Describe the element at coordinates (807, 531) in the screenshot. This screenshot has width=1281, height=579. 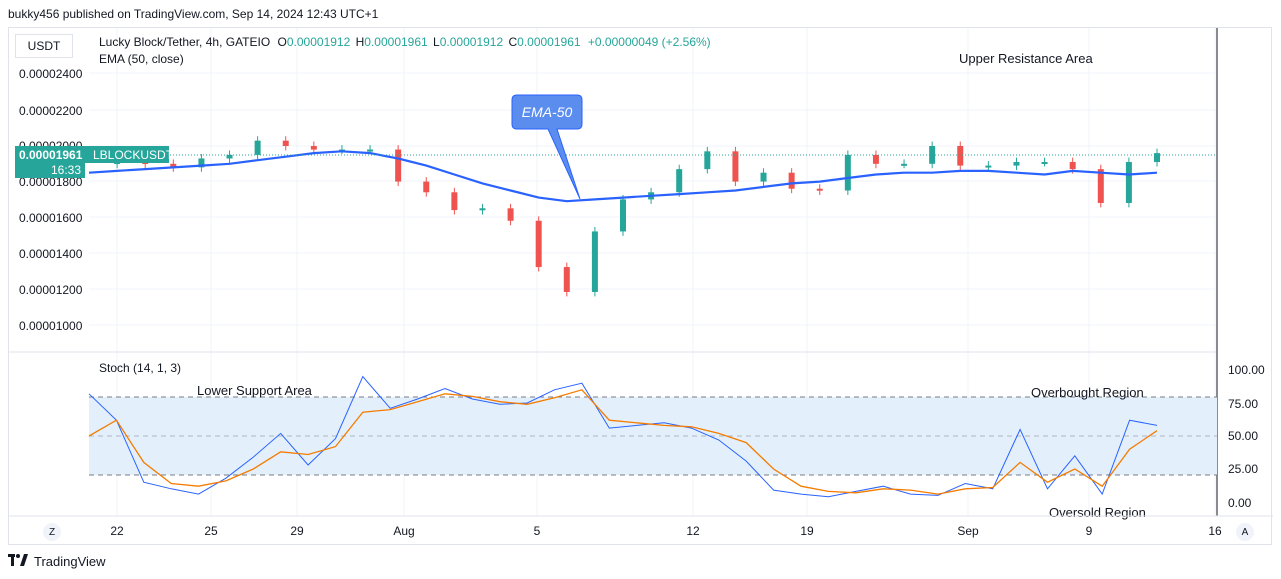
I see `time-tick: 19` at that location.